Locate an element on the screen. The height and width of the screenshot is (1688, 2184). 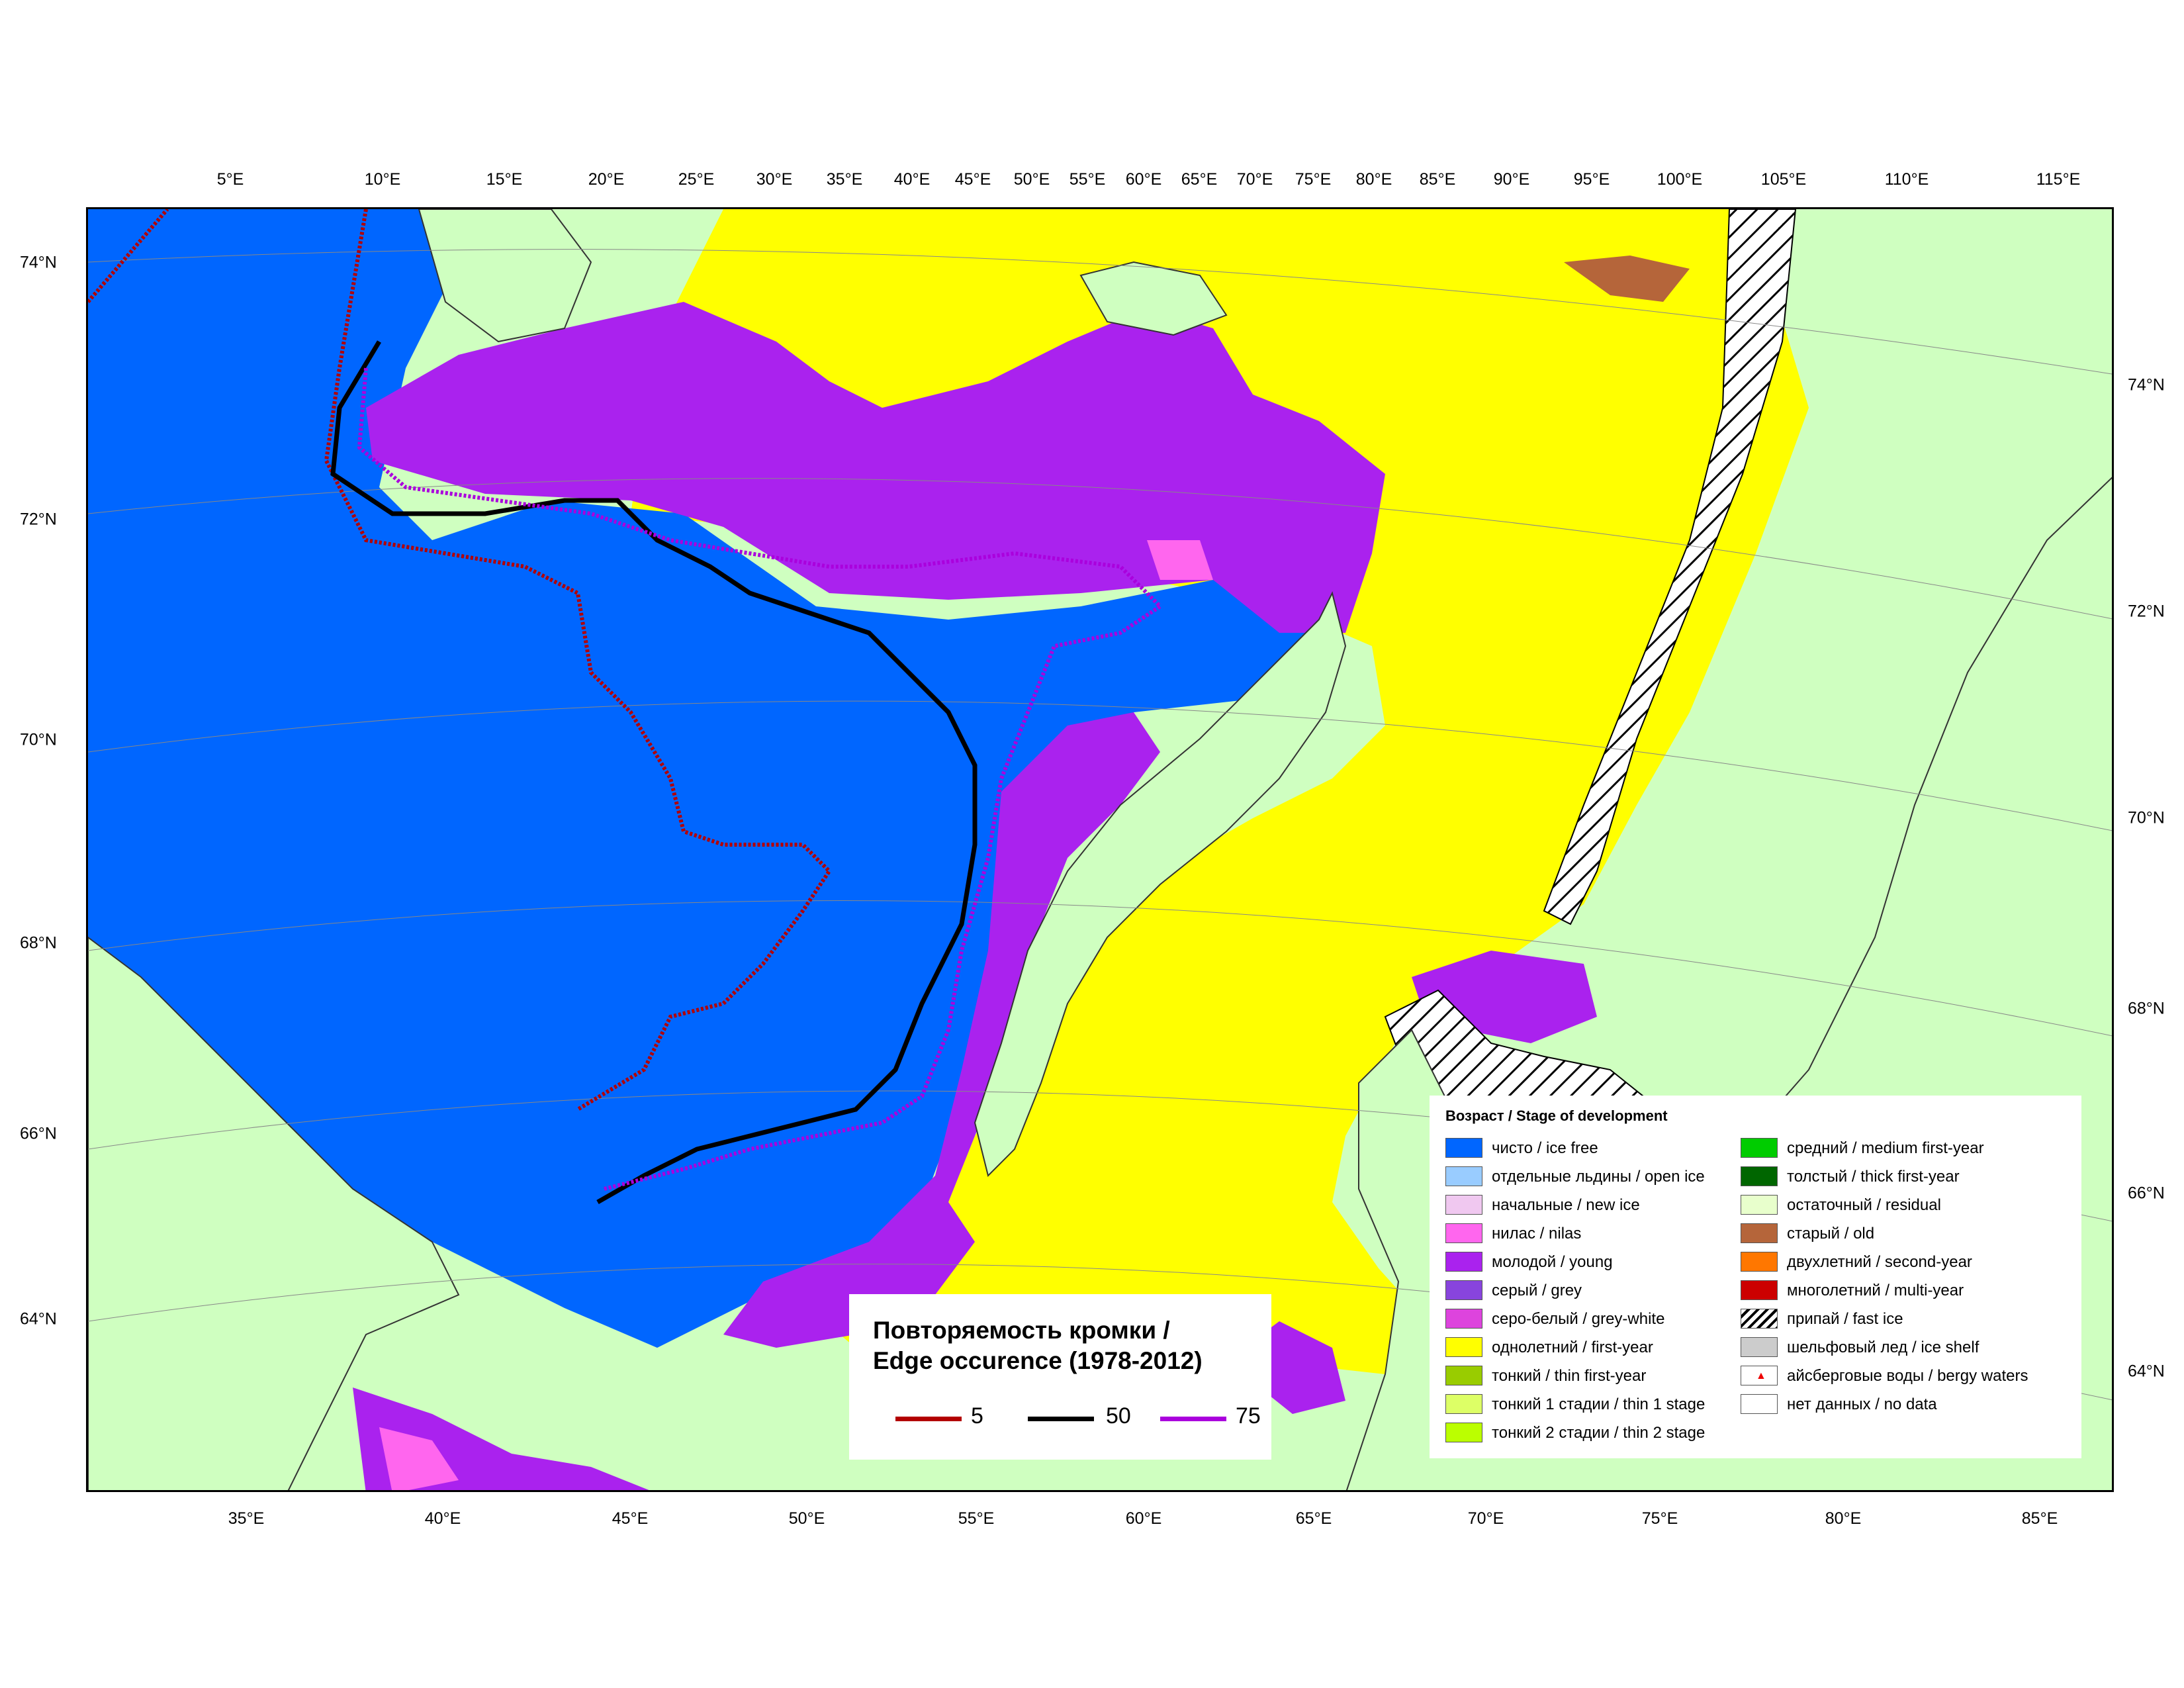
lon-label: 30°E is located at coordinates (775, 179).